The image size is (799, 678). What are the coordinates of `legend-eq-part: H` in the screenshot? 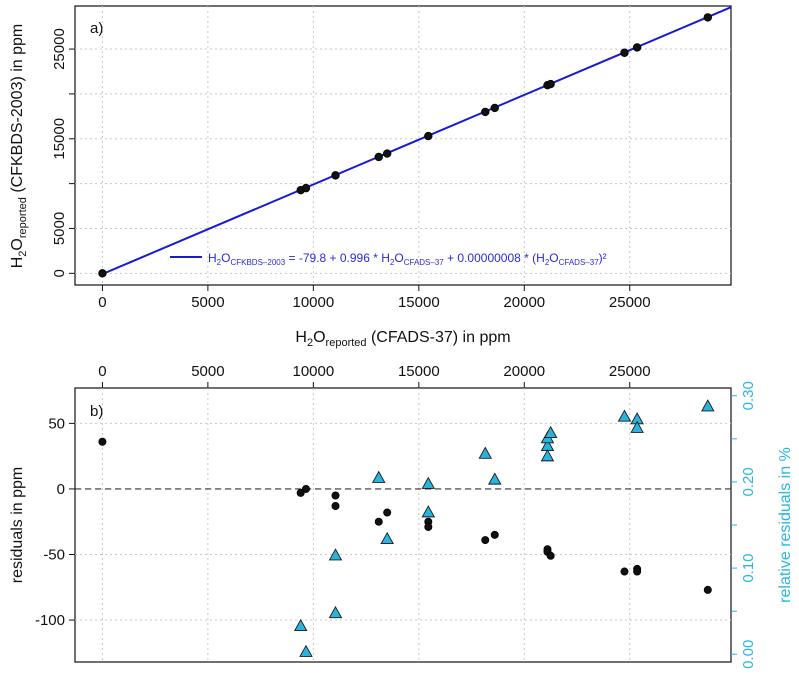 It's located at (212, 258).